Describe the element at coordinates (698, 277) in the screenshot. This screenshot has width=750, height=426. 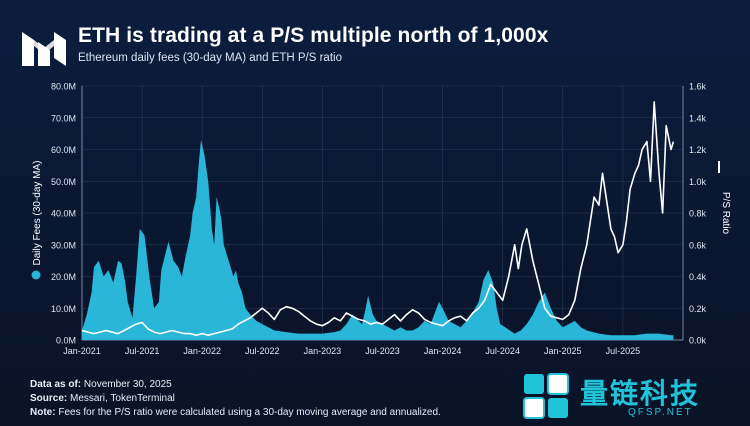
I see `y-tick-label-right: 0.4k` at that location.